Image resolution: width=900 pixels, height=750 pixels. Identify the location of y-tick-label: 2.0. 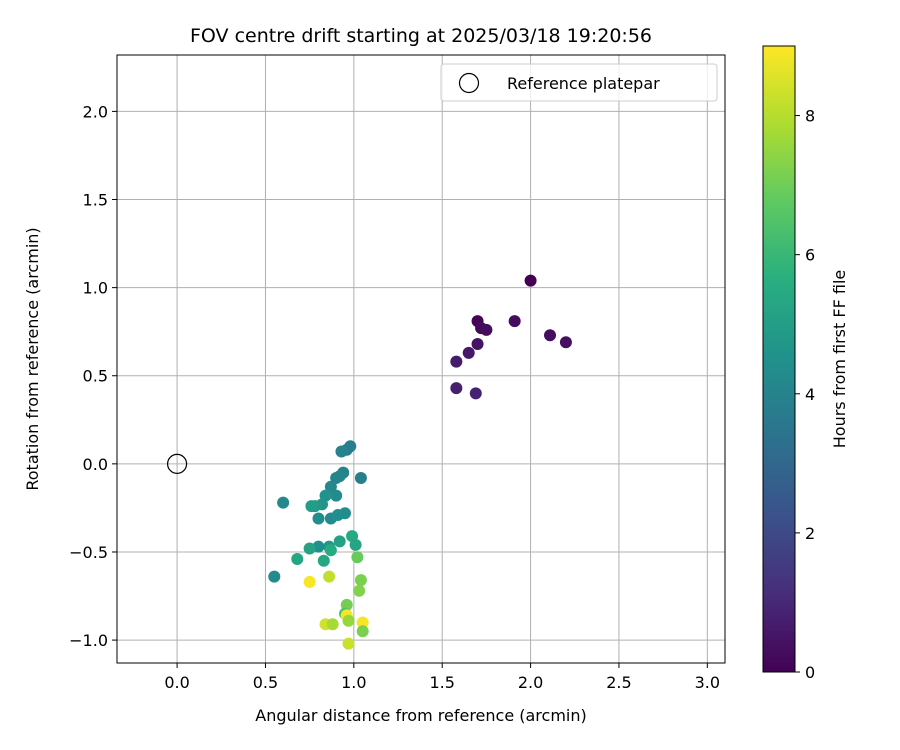
(95, 111).